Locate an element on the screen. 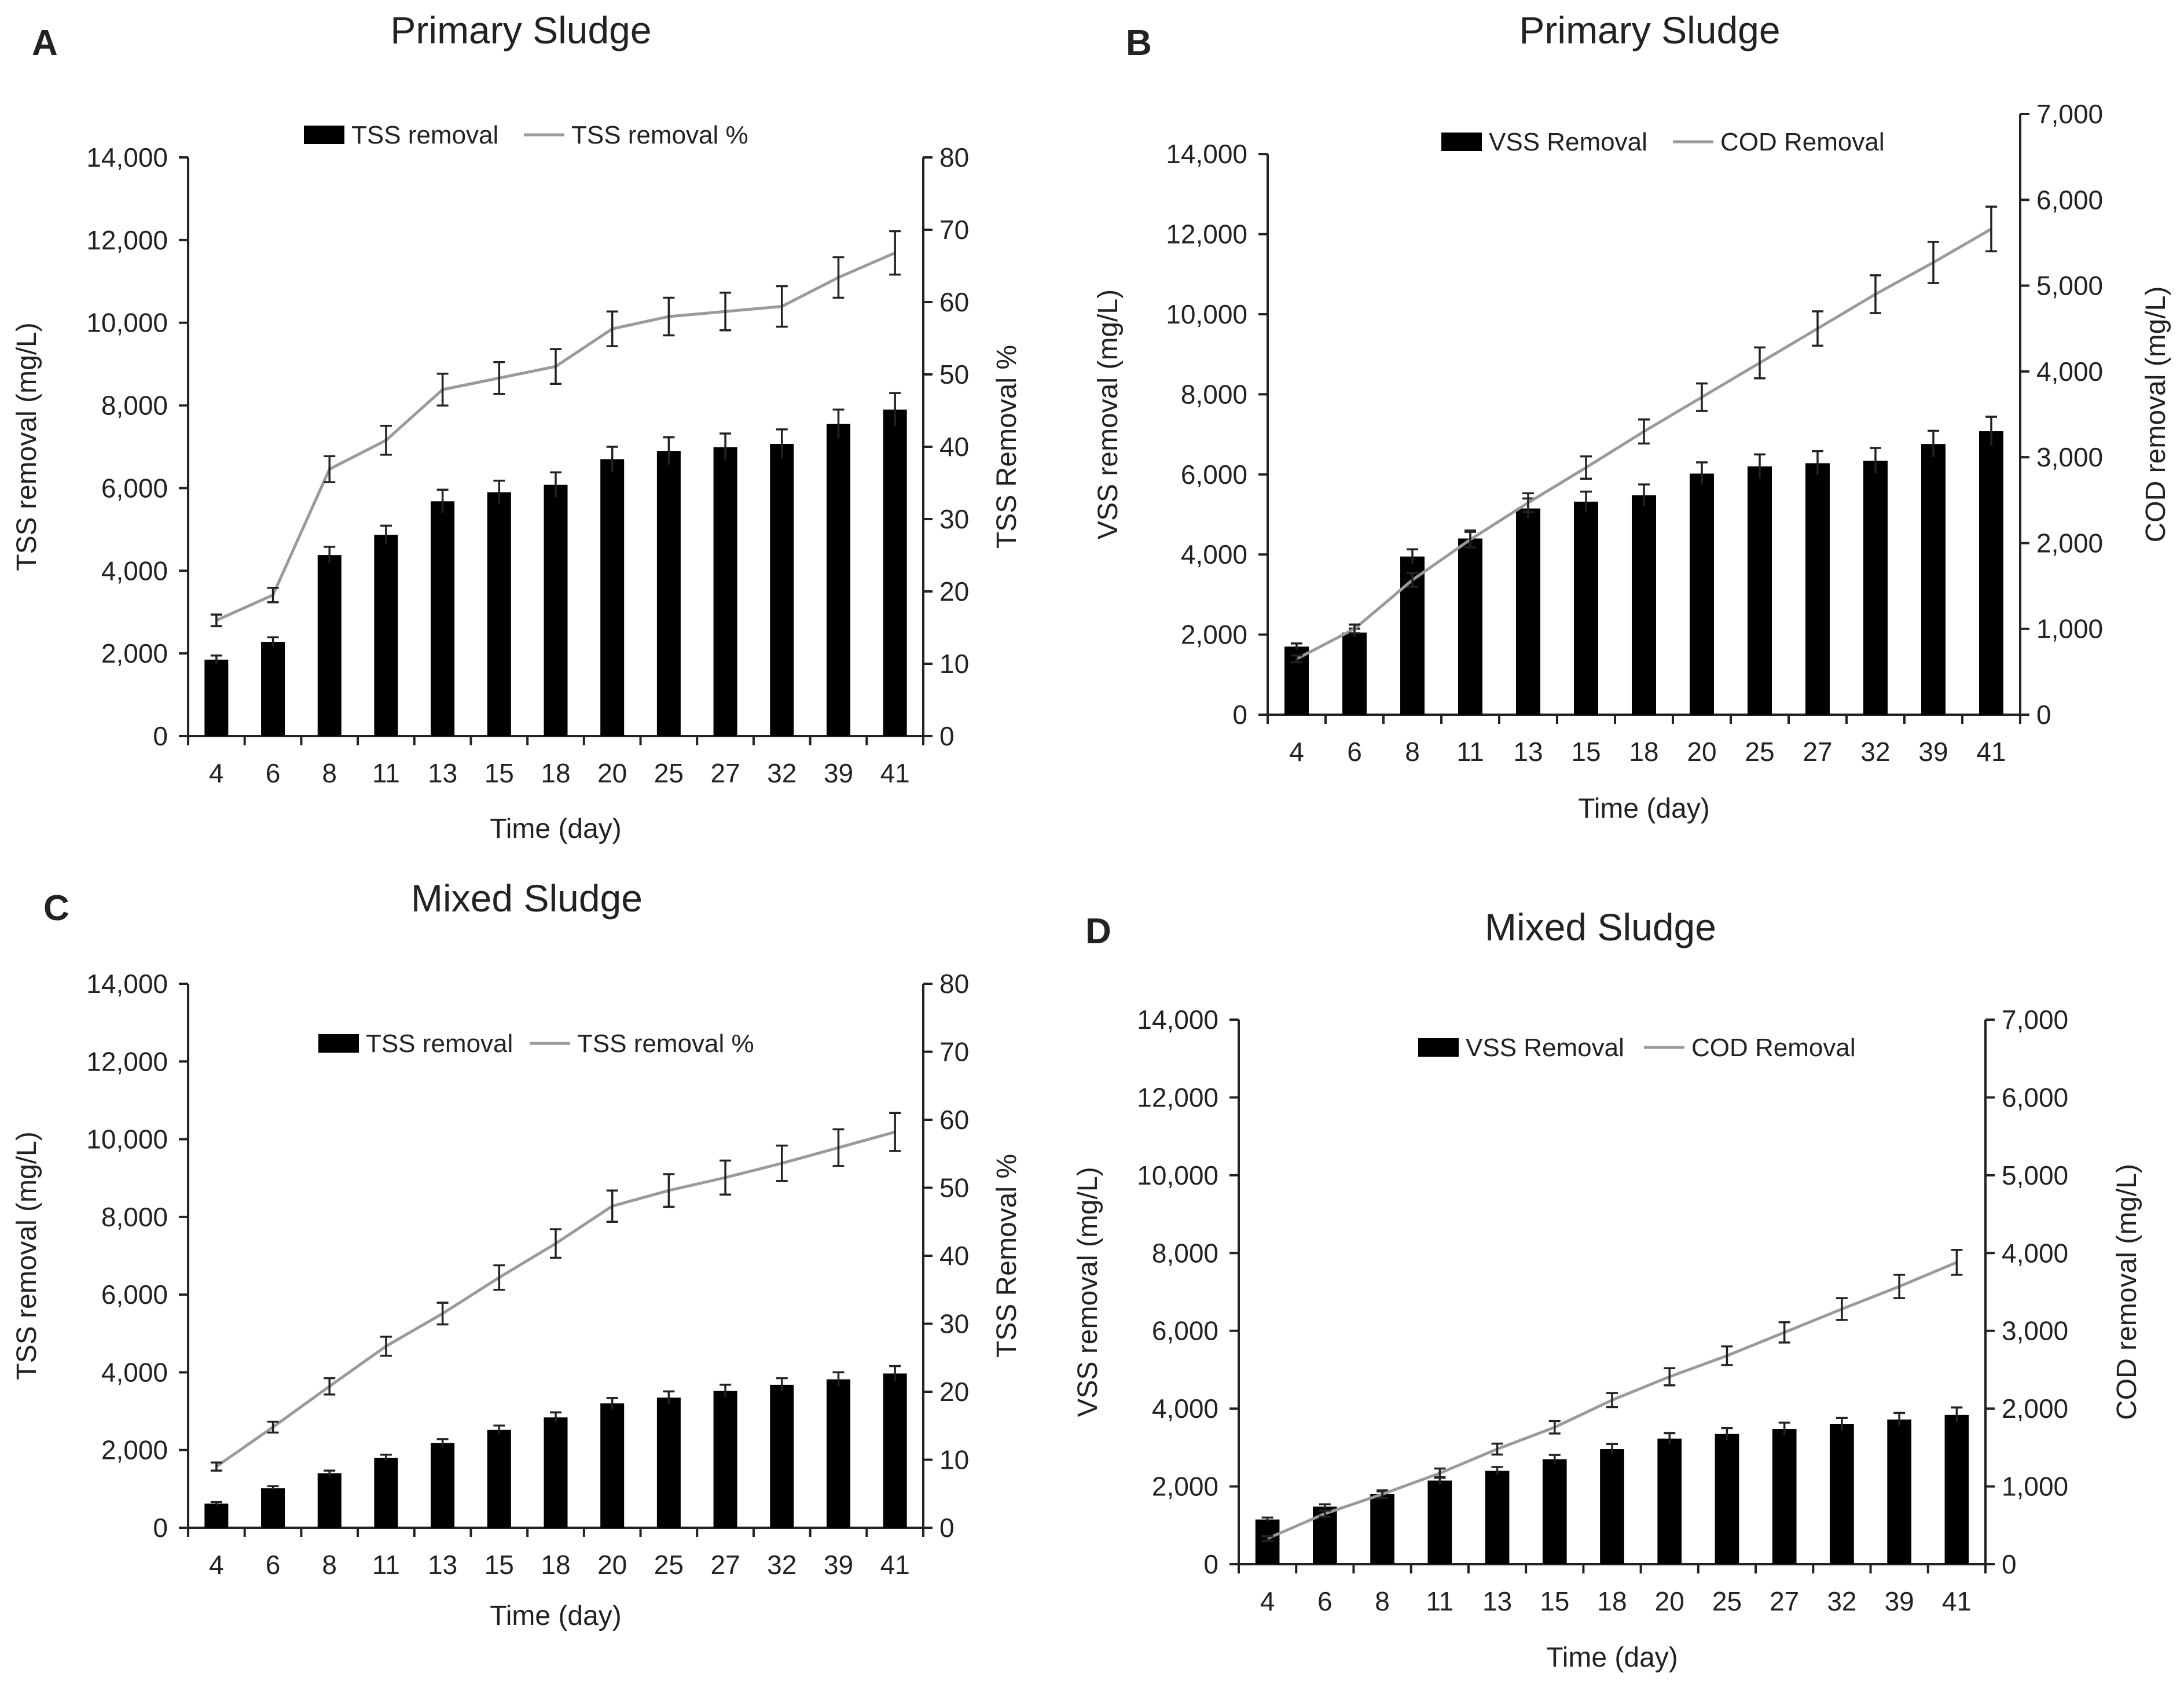 This screenshot has width=2184, height=1684. y2-tick-label: 7,000 is located at coordinates (2069, 114).